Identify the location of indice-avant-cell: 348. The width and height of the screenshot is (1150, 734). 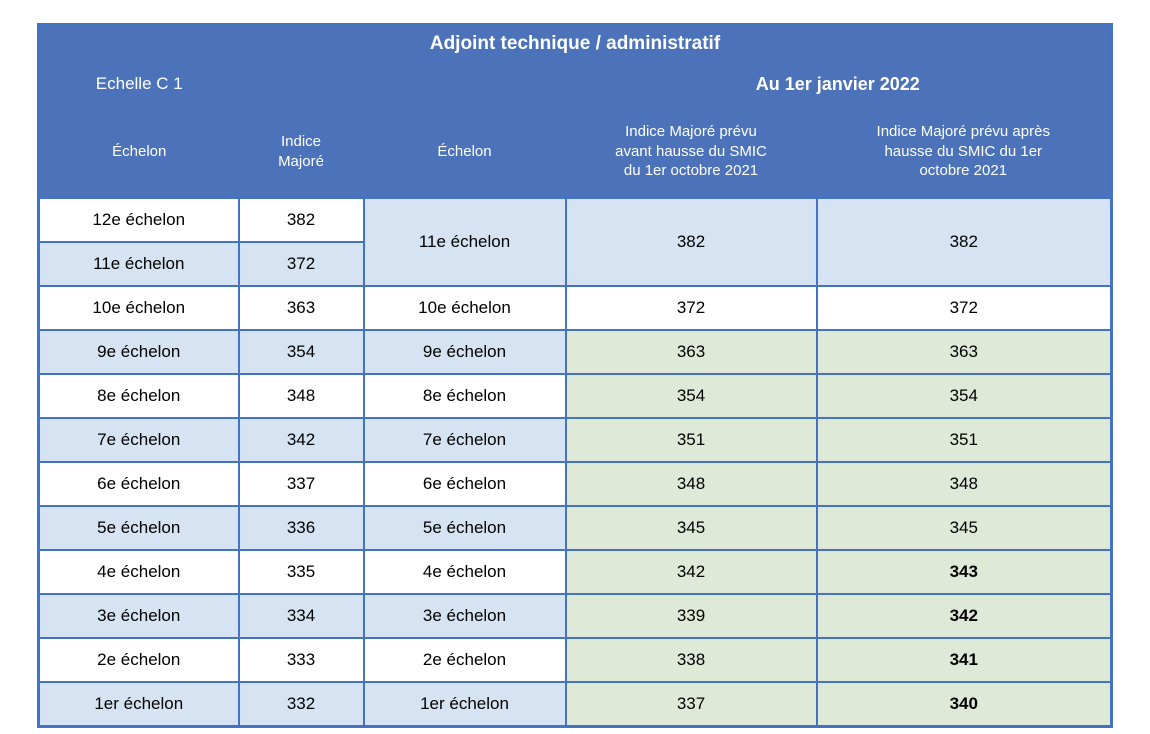
(691, 483).